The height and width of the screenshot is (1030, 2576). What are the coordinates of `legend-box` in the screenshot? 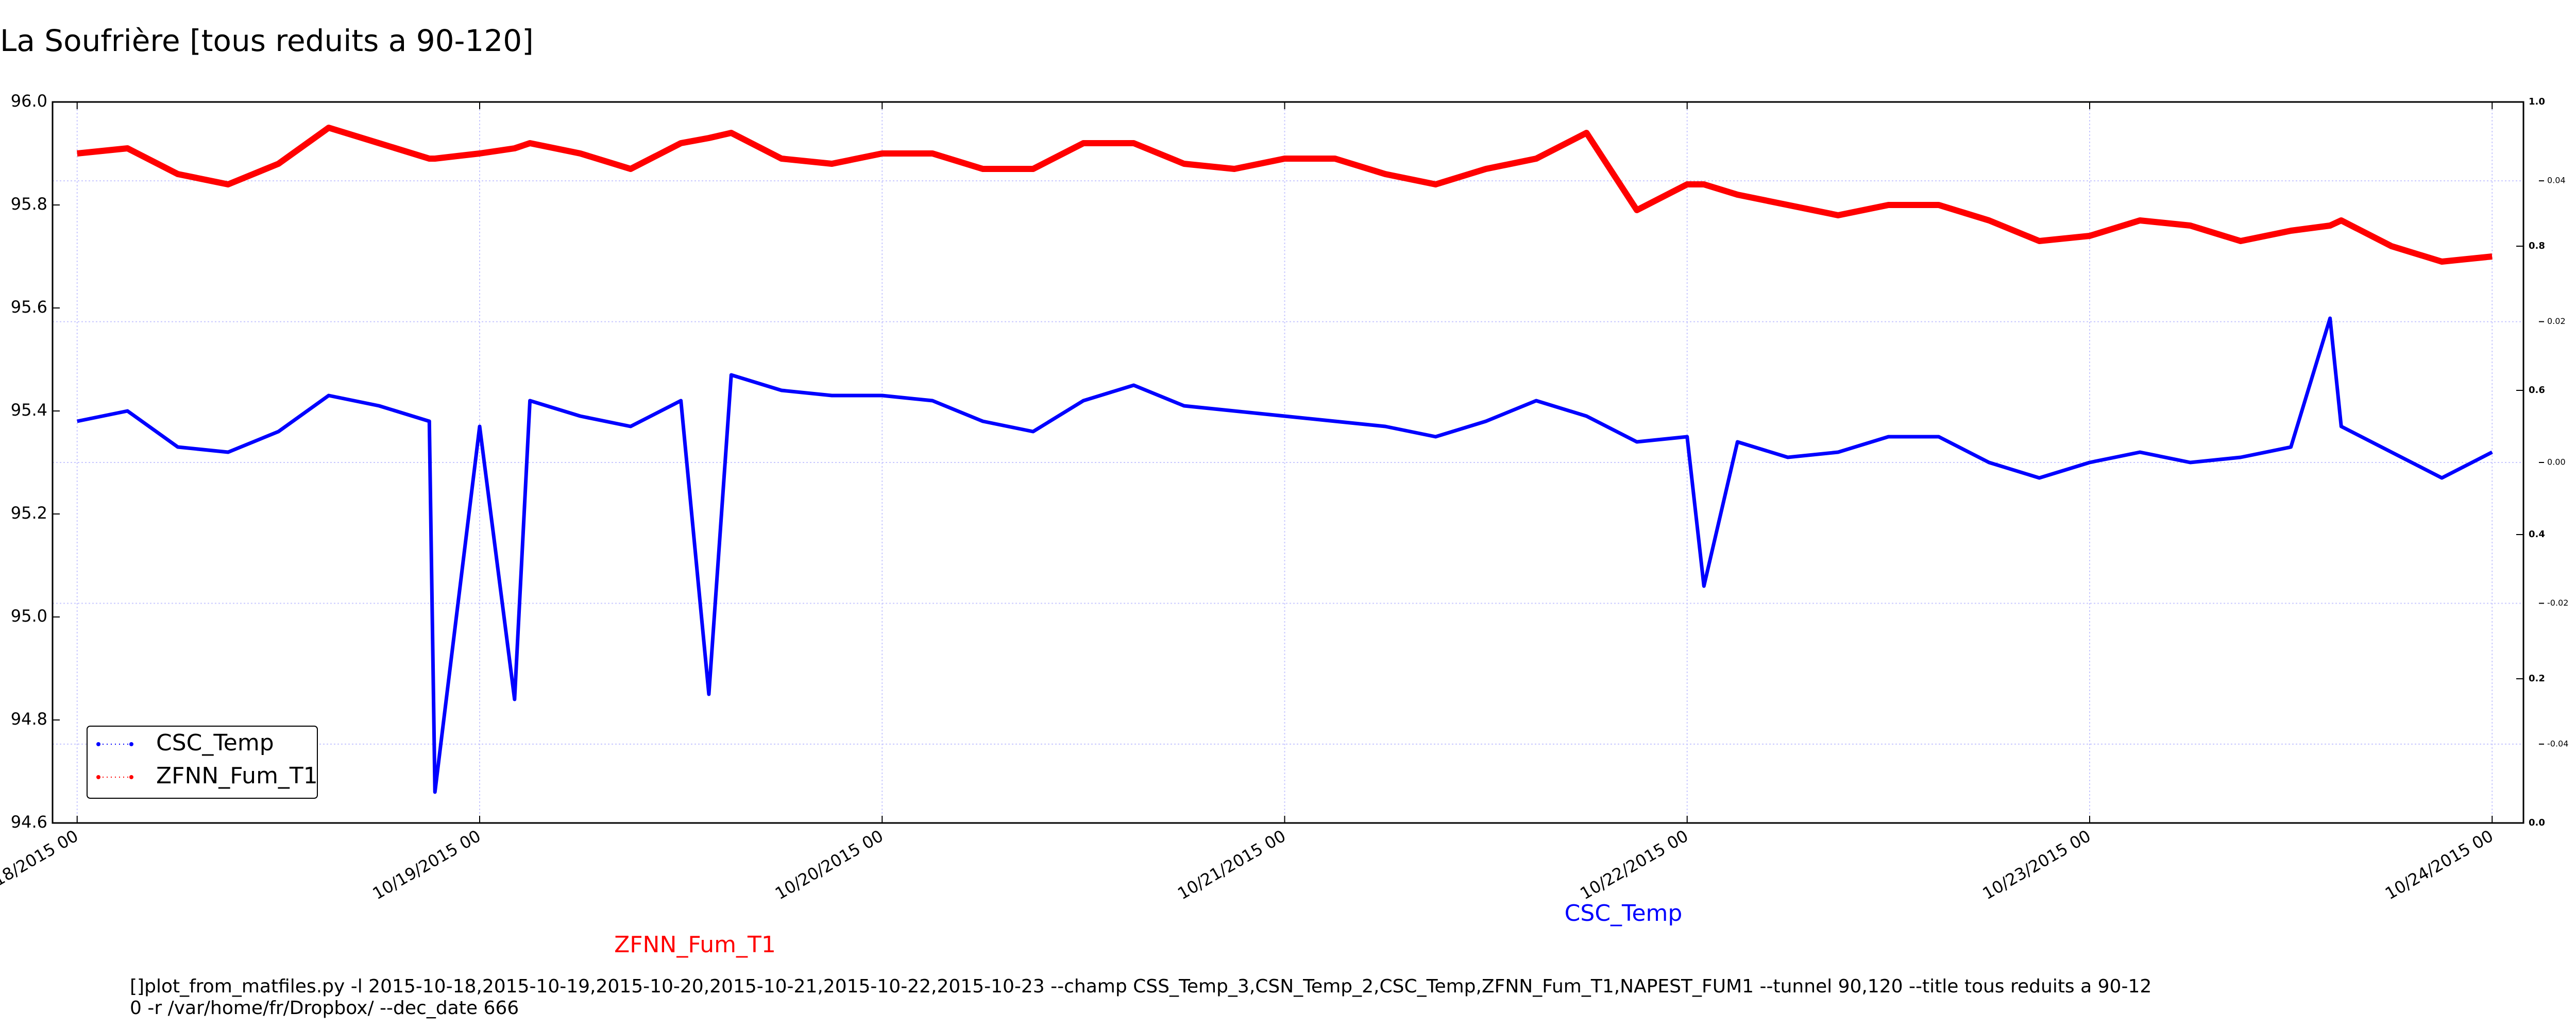 It's located at (202, 762).